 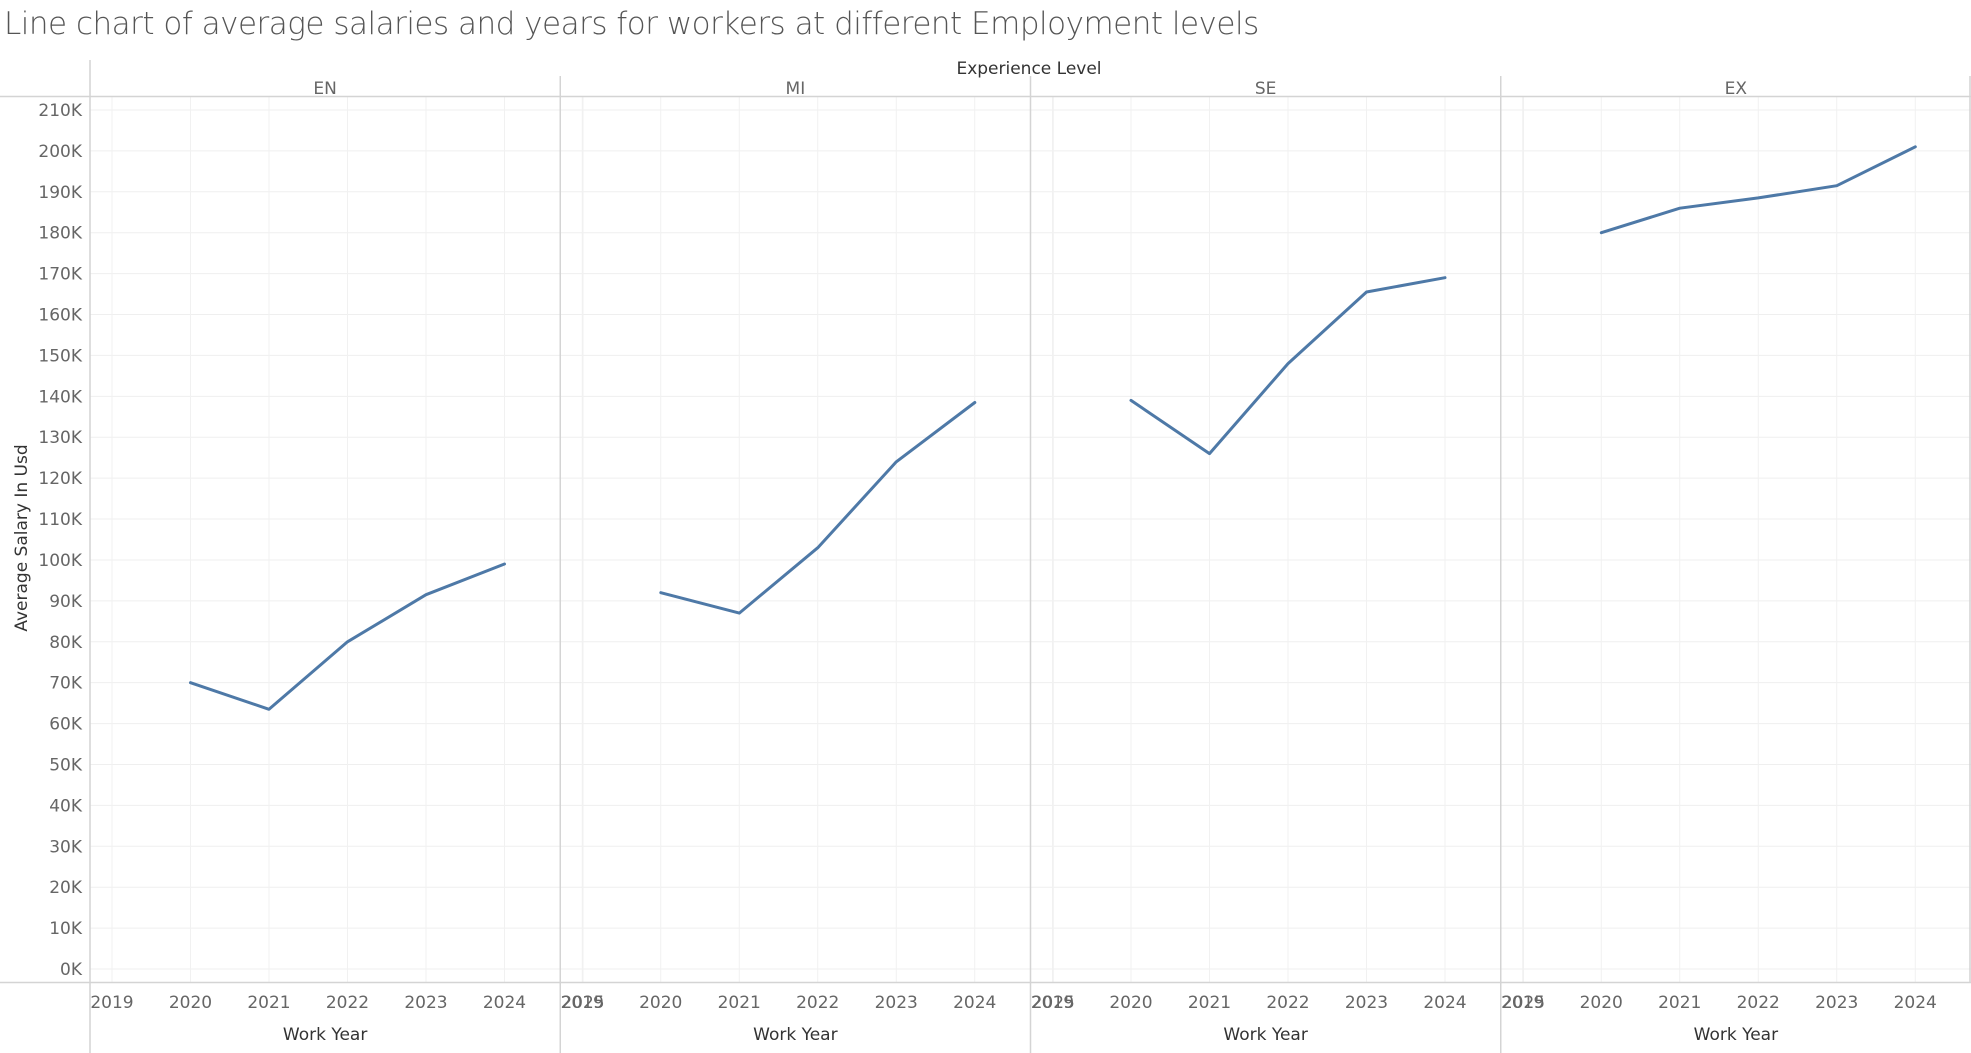 I want to click on y-tick-label: 0K, so click(x=71, y=970).